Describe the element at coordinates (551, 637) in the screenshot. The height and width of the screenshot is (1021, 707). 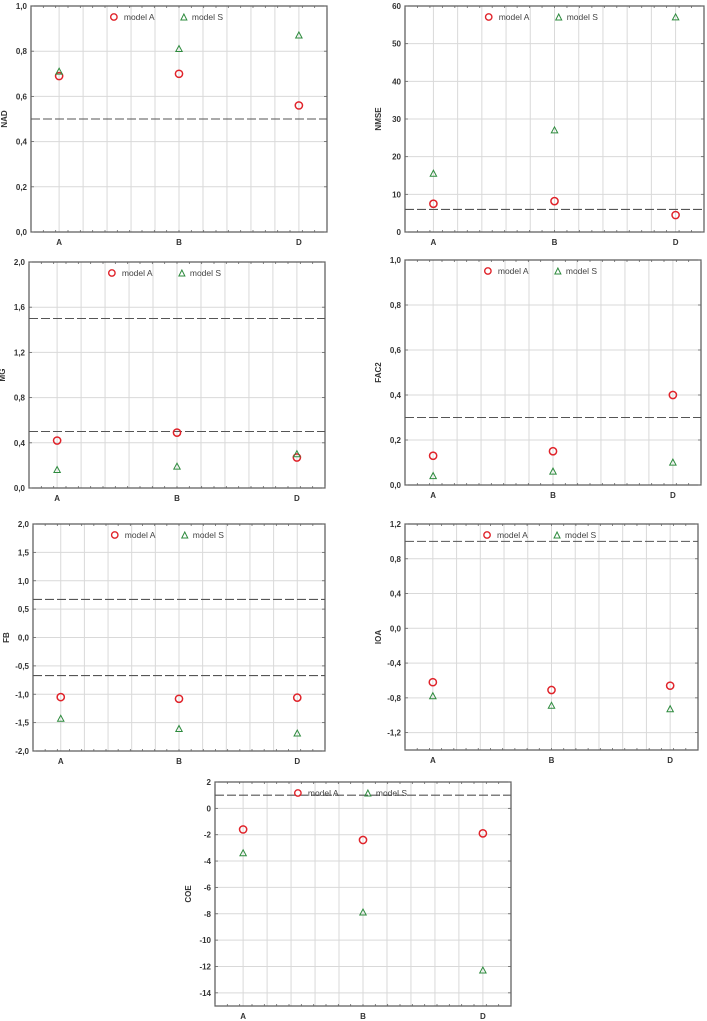
I see `grid` at that location.